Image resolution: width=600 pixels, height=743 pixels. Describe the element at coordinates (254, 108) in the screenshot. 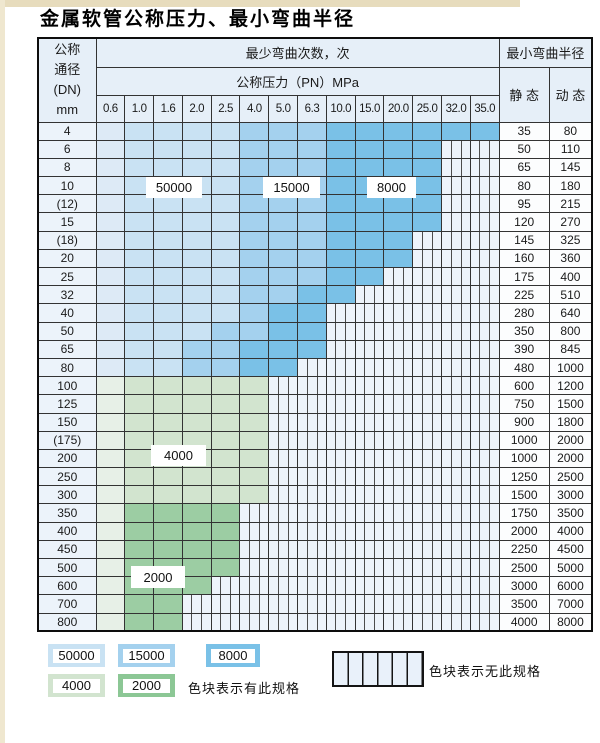

I see `pressure-col-4.0: 4.0` at that location.